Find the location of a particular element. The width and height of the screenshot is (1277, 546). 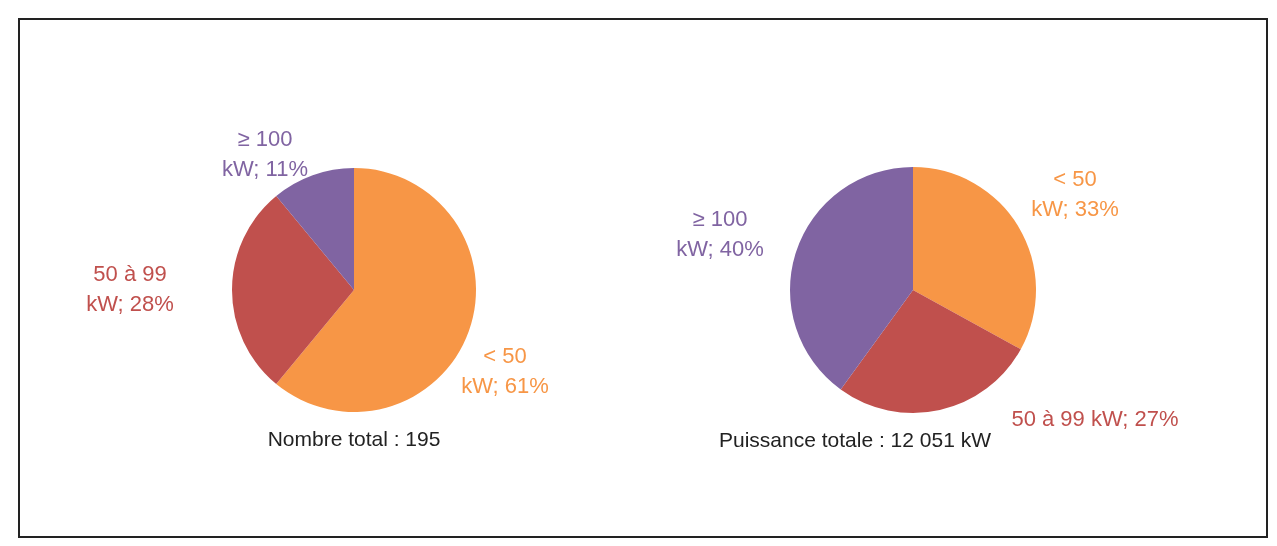

slice-label: ≥ 100 kW; 11% is located at coordinates (265, 154).